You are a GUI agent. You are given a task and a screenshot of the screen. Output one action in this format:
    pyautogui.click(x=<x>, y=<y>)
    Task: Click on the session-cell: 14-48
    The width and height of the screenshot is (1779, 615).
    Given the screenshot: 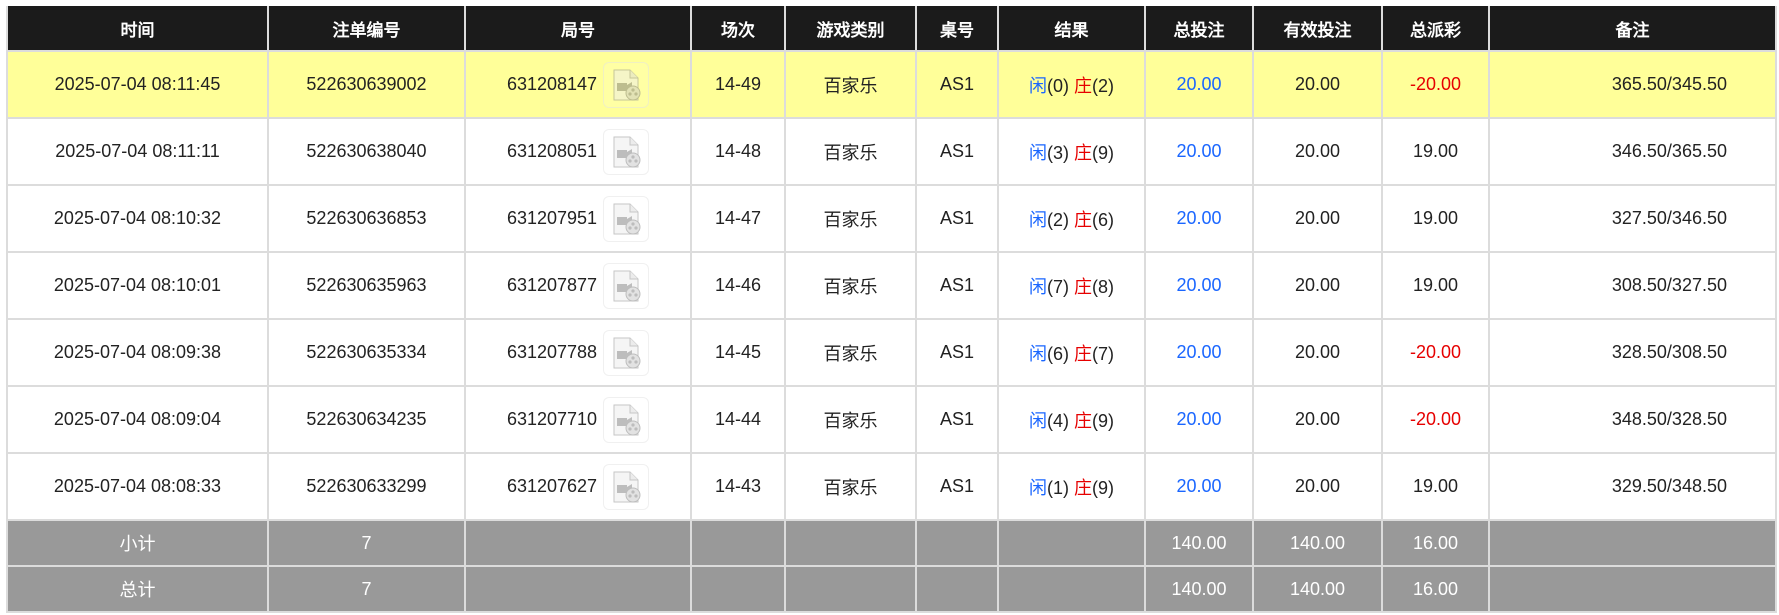 What is the action you would take?
    pyautogui.click(x=738, y=151)
    